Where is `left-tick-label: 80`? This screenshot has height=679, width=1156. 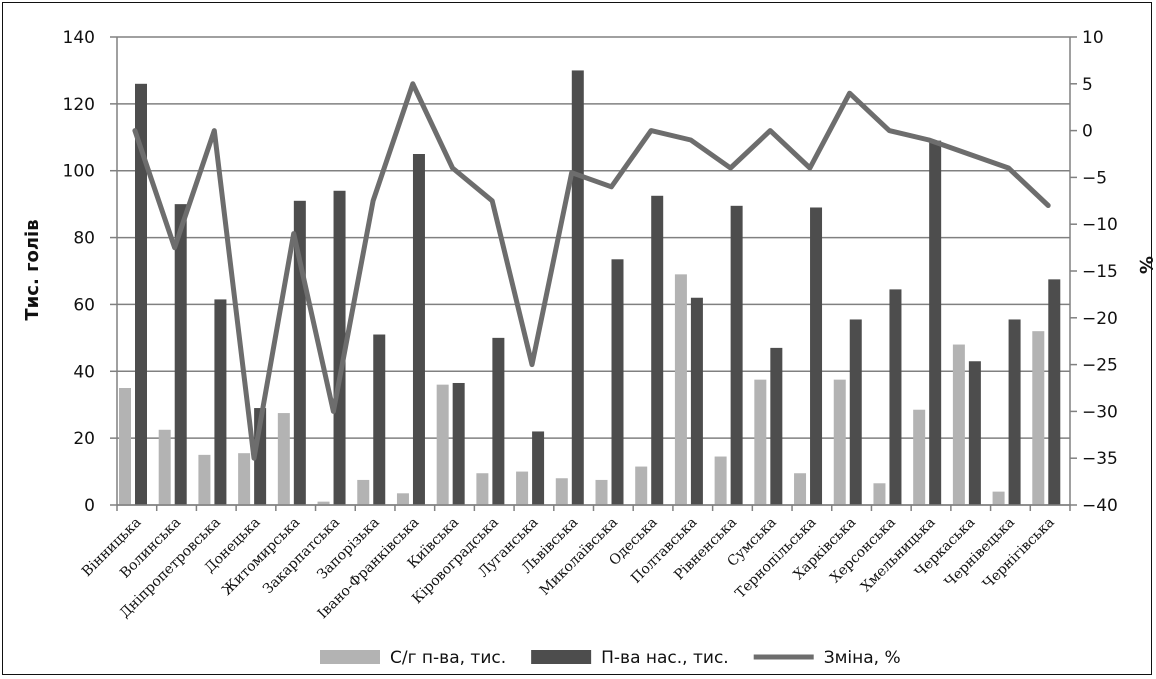
left-tick-label: 80 is located at coordinates (84, 239).